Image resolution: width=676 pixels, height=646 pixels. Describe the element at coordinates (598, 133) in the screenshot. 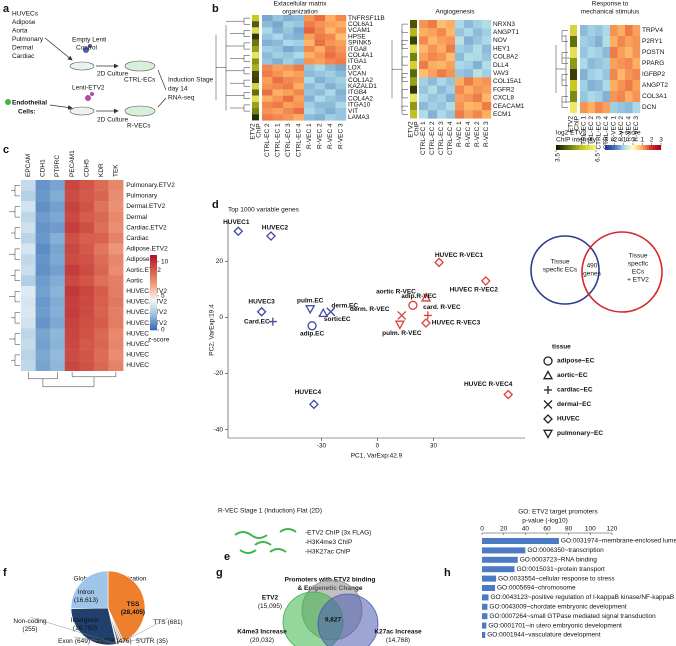

I see `sample-label: CTRL-EC 3` at that location.